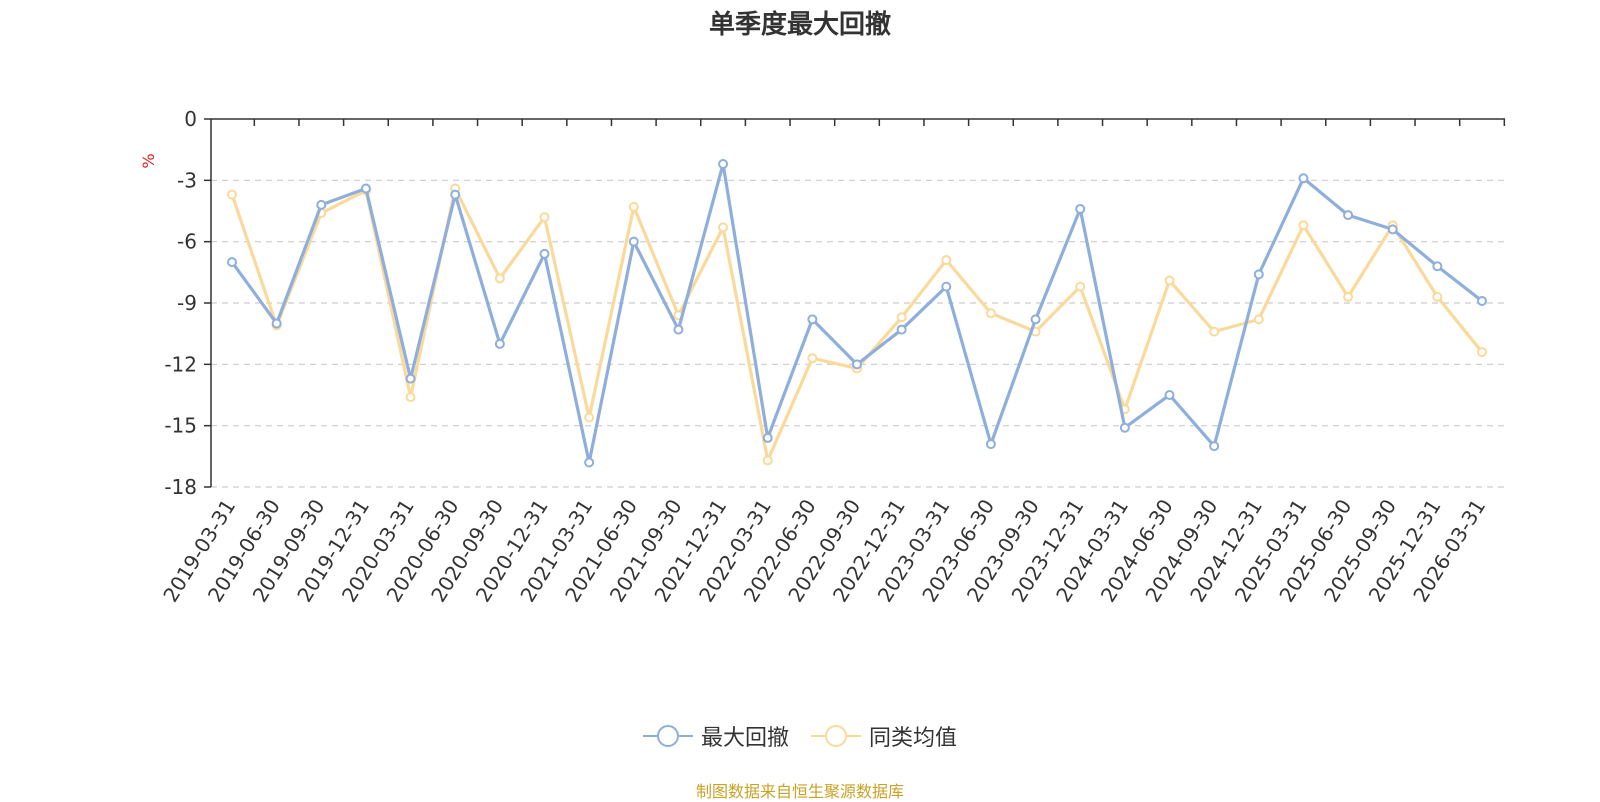 Image resolution: width=1600 pixels, height=802 pixels. What do you see at coordinates (744, 738) in the screenshot?
I see `legend-label: 最大回撤` at bounding box center [744, 738].